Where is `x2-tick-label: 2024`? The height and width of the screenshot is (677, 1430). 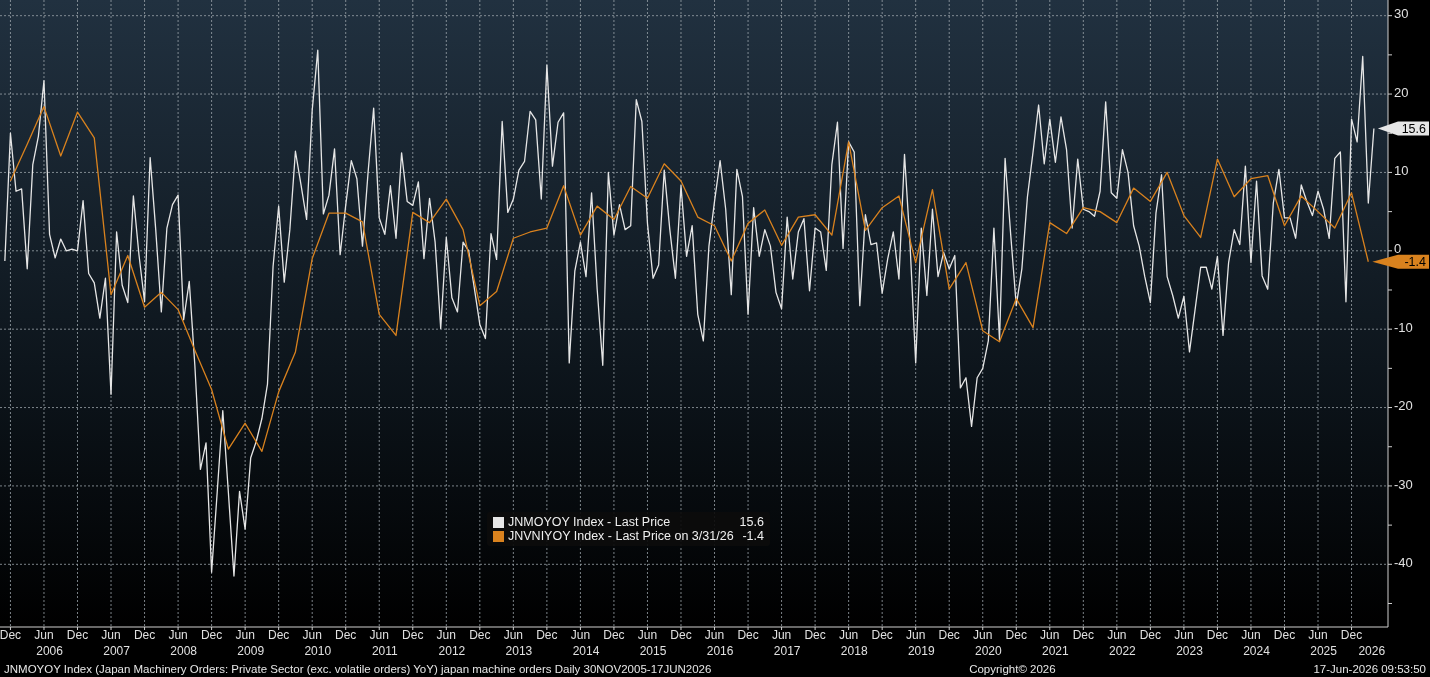
x2-tick-label: 2024 is located at coordinates (1257, 651).